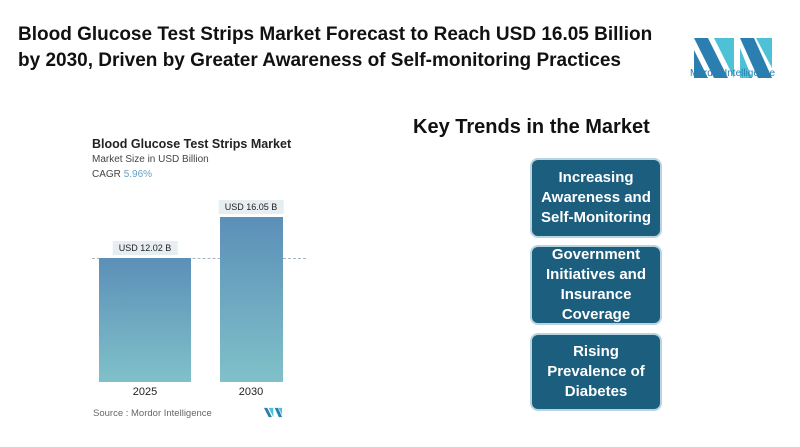 The width and height of the screenshot is (800, 447). Describe the element at coordinates (122, 174) in the screenshot. I see `cagr: CAGR 5.96%` at that location.